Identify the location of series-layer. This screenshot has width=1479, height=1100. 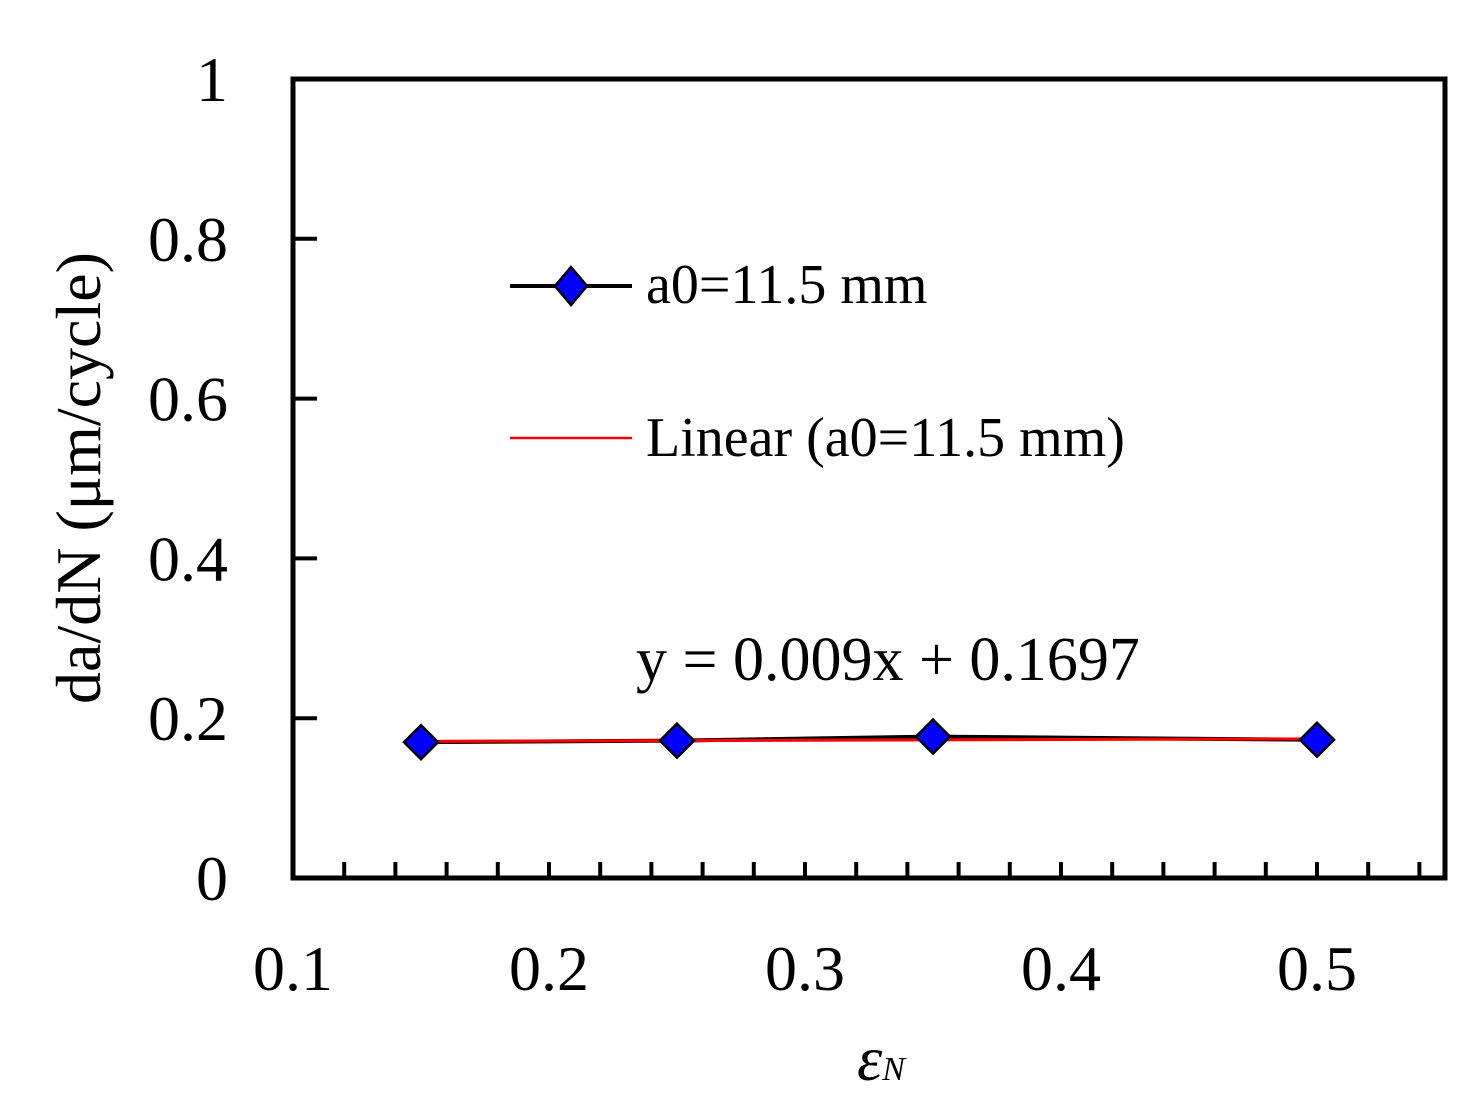
(869, 739).